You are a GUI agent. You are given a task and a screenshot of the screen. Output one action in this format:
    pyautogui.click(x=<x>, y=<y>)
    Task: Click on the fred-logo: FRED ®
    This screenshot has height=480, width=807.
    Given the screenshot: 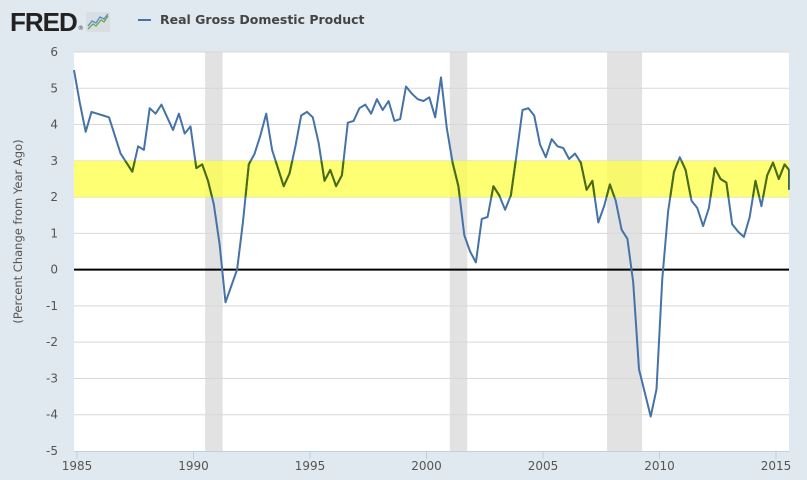 What is the action you would take?
    pyautogui.click(x=60, y=22)
    